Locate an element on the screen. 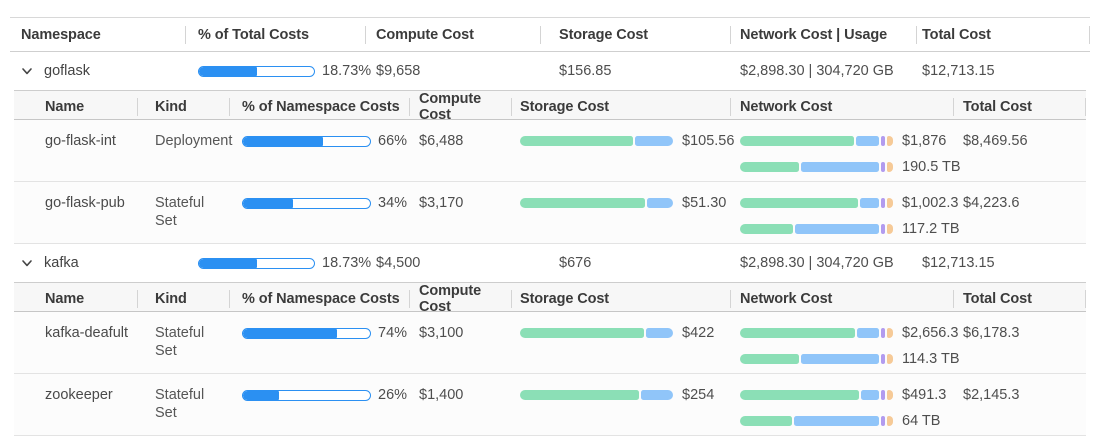 This screenshot has width=1100, height=436. storage-cost-value: $254 is located at coordinates (698, 395).